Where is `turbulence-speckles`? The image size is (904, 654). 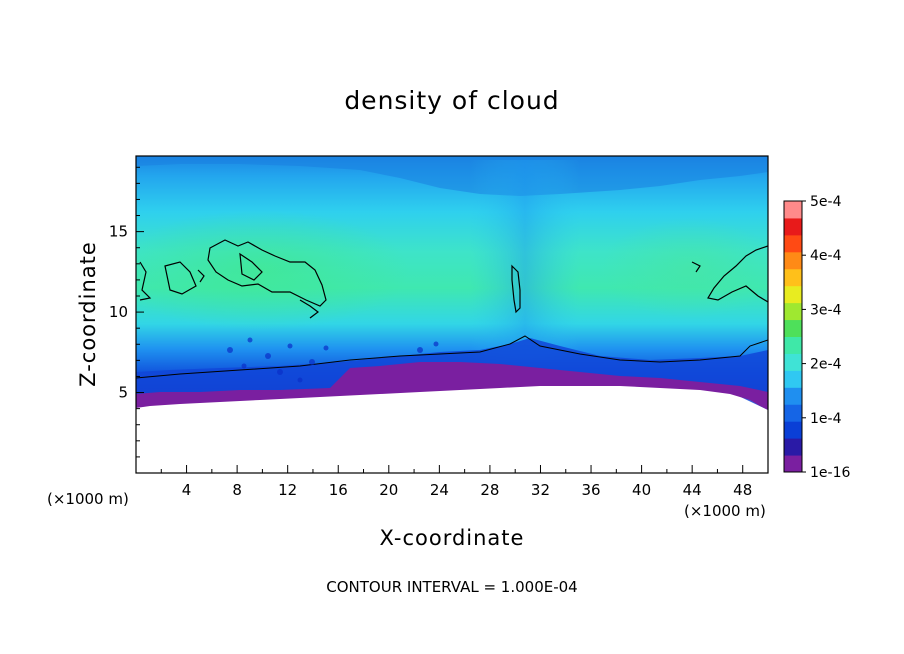
turbulence-speckles is located at coordinates (333, 360).